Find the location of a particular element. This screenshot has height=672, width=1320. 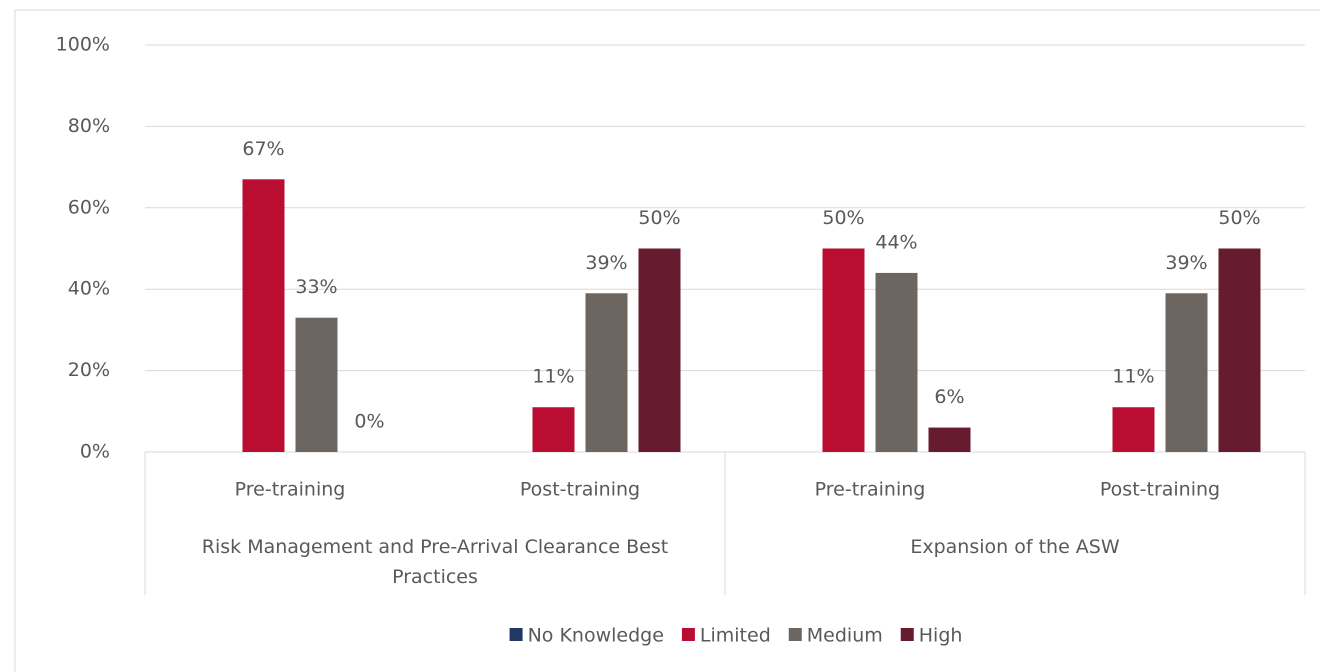

data-label: 67% is located at coordinates (263, 149).